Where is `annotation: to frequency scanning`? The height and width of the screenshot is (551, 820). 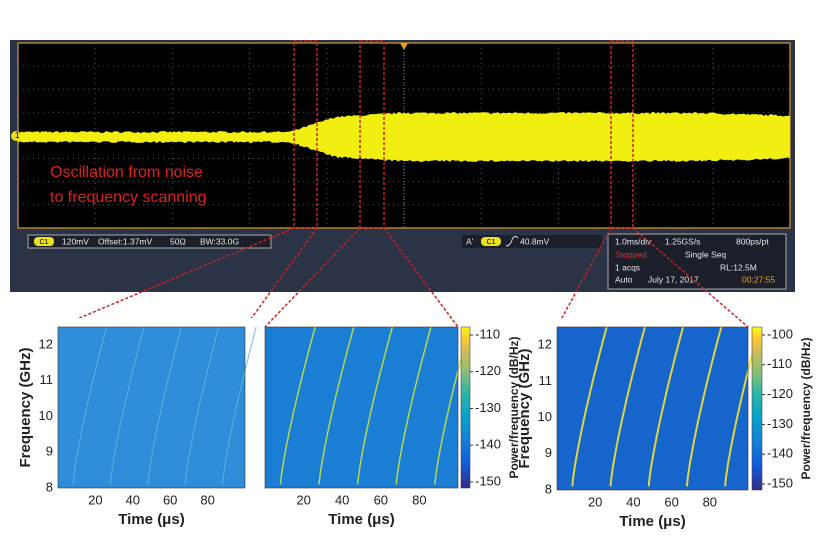 annotation: to frequency scanning is located at coordinates (128, 197).